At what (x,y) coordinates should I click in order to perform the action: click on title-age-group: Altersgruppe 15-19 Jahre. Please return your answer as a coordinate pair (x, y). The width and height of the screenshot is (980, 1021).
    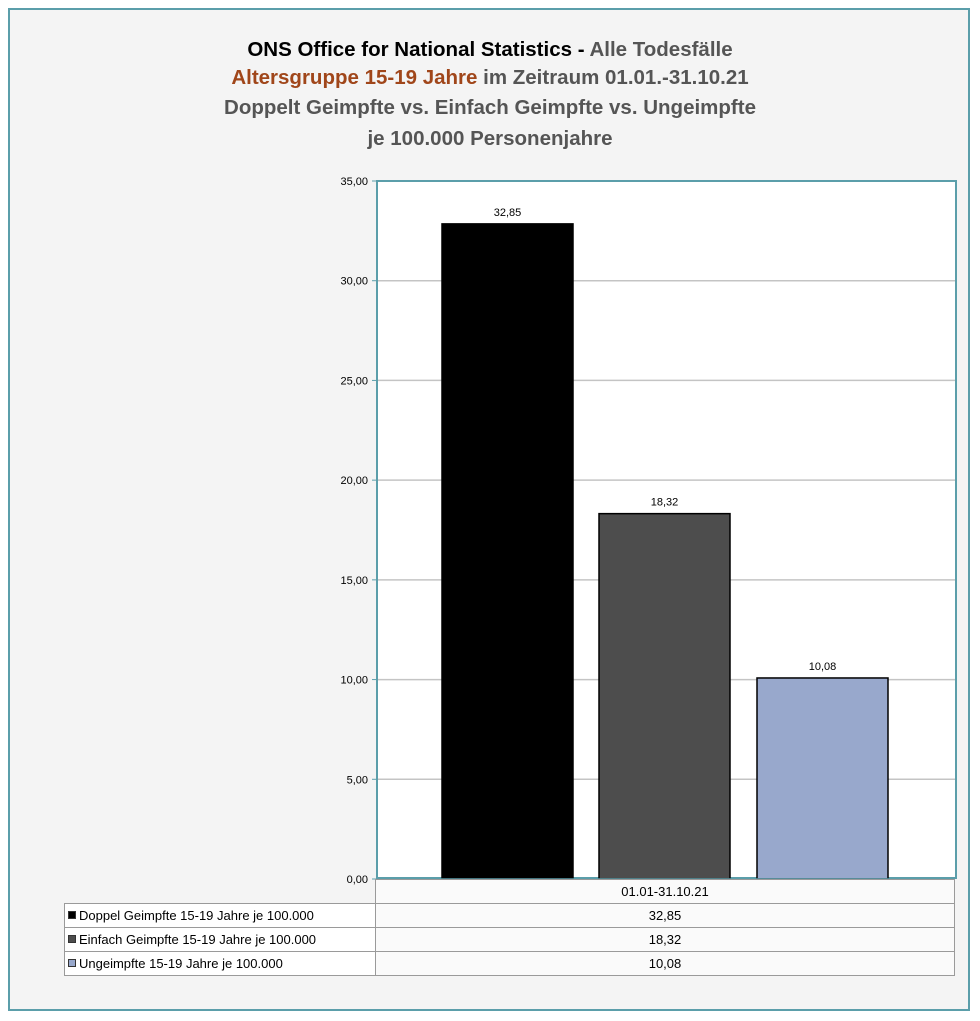
    Looking at the image, I should click on (354, 77).